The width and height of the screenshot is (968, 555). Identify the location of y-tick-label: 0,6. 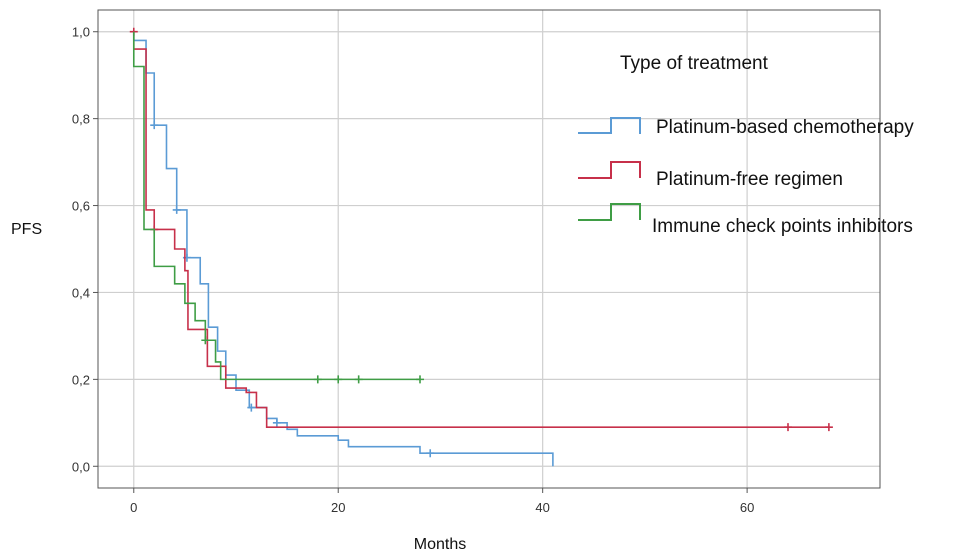
(81, 206).